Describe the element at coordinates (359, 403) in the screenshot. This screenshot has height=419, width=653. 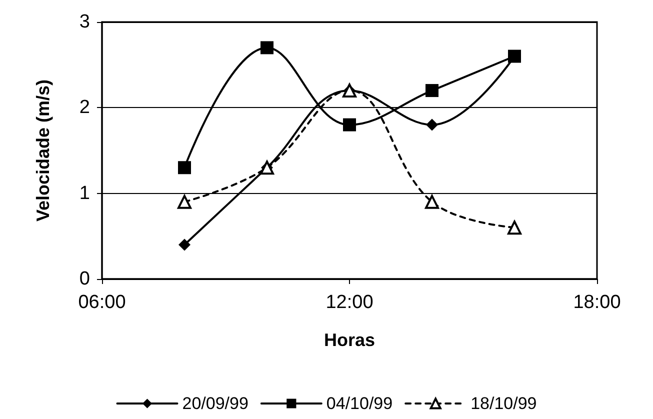
I see `legend-label: 04/10/99` at that location.